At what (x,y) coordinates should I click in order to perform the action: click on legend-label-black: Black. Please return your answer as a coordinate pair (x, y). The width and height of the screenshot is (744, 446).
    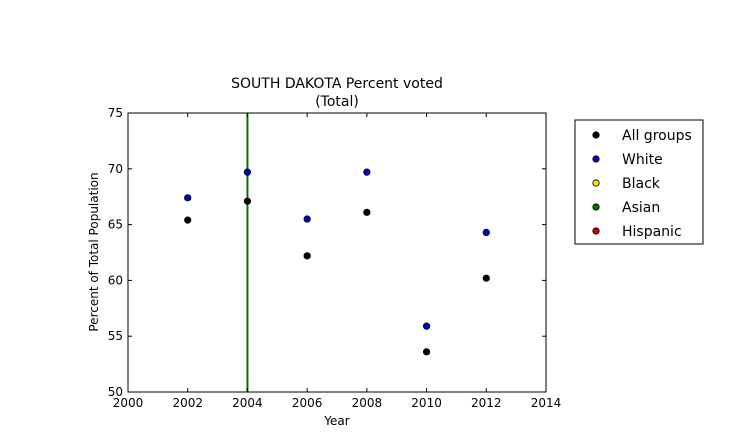
    Looking at the image, I should click on (641, 184).